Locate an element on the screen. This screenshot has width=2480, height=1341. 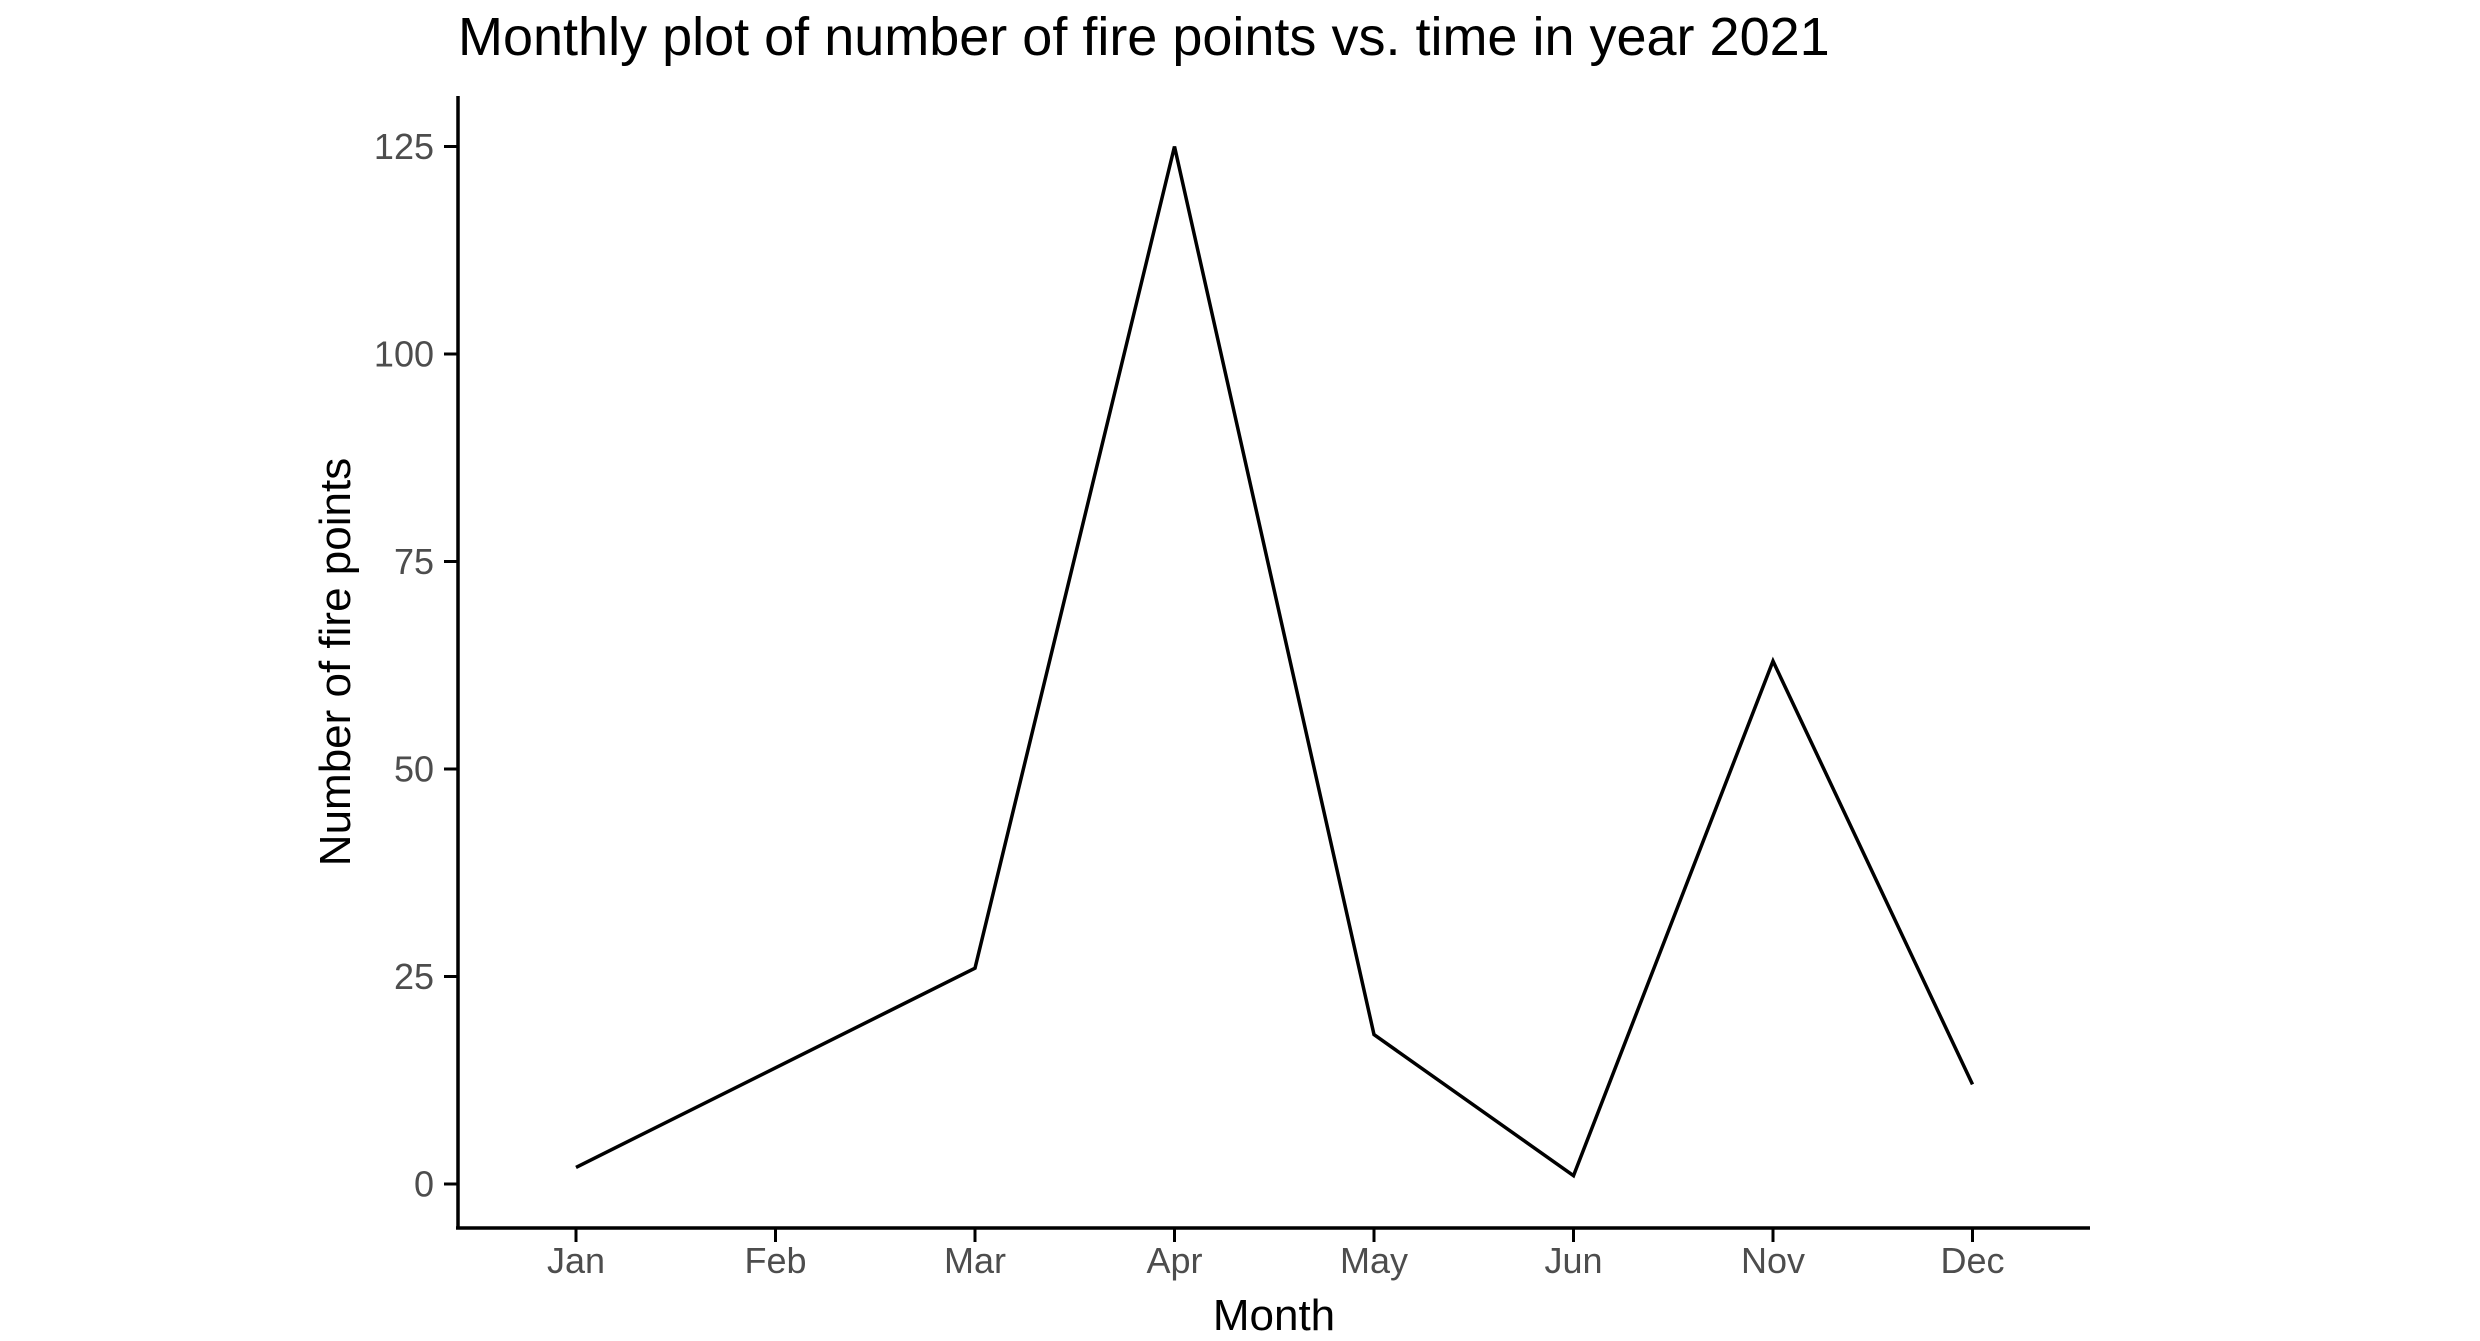
x-tick-label: Dec is located at coordinates (1972, 1260).